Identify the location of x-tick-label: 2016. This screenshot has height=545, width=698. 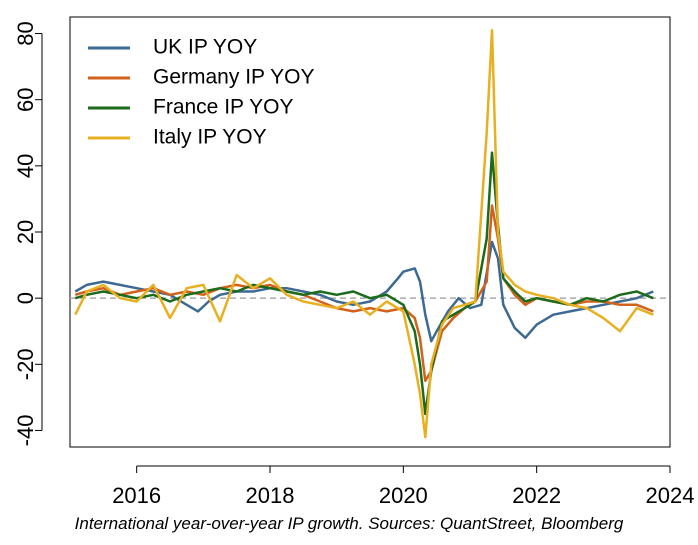
(136, 495).